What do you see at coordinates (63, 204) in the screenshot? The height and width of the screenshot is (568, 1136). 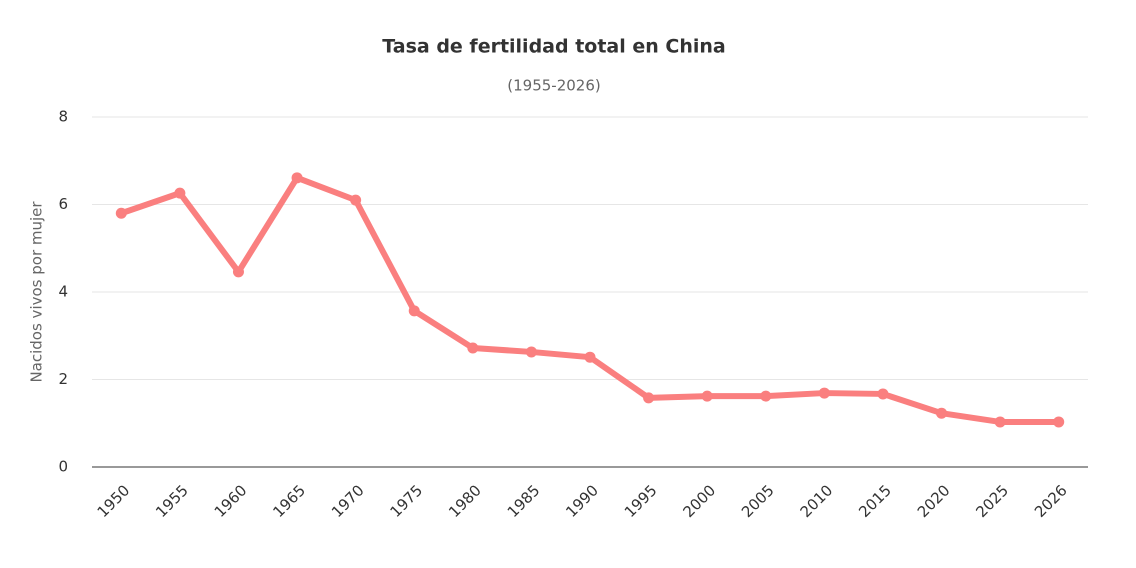 I see `y-tick-label: 6` at bounding box center [63, 204].